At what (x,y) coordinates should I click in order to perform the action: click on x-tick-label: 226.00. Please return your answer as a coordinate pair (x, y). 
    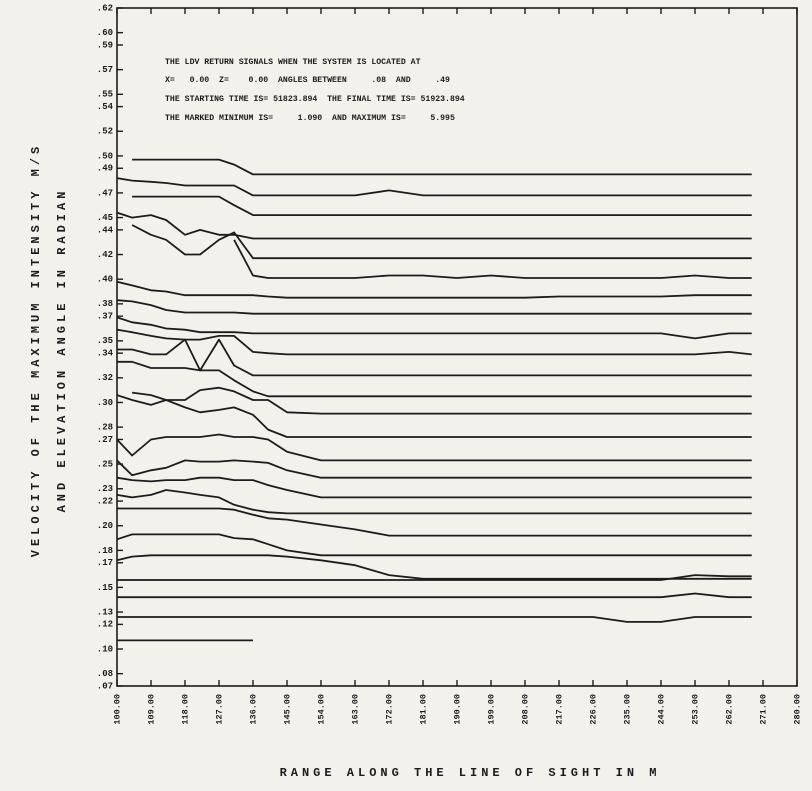
    Looking at the image, I should click on (593, 709).